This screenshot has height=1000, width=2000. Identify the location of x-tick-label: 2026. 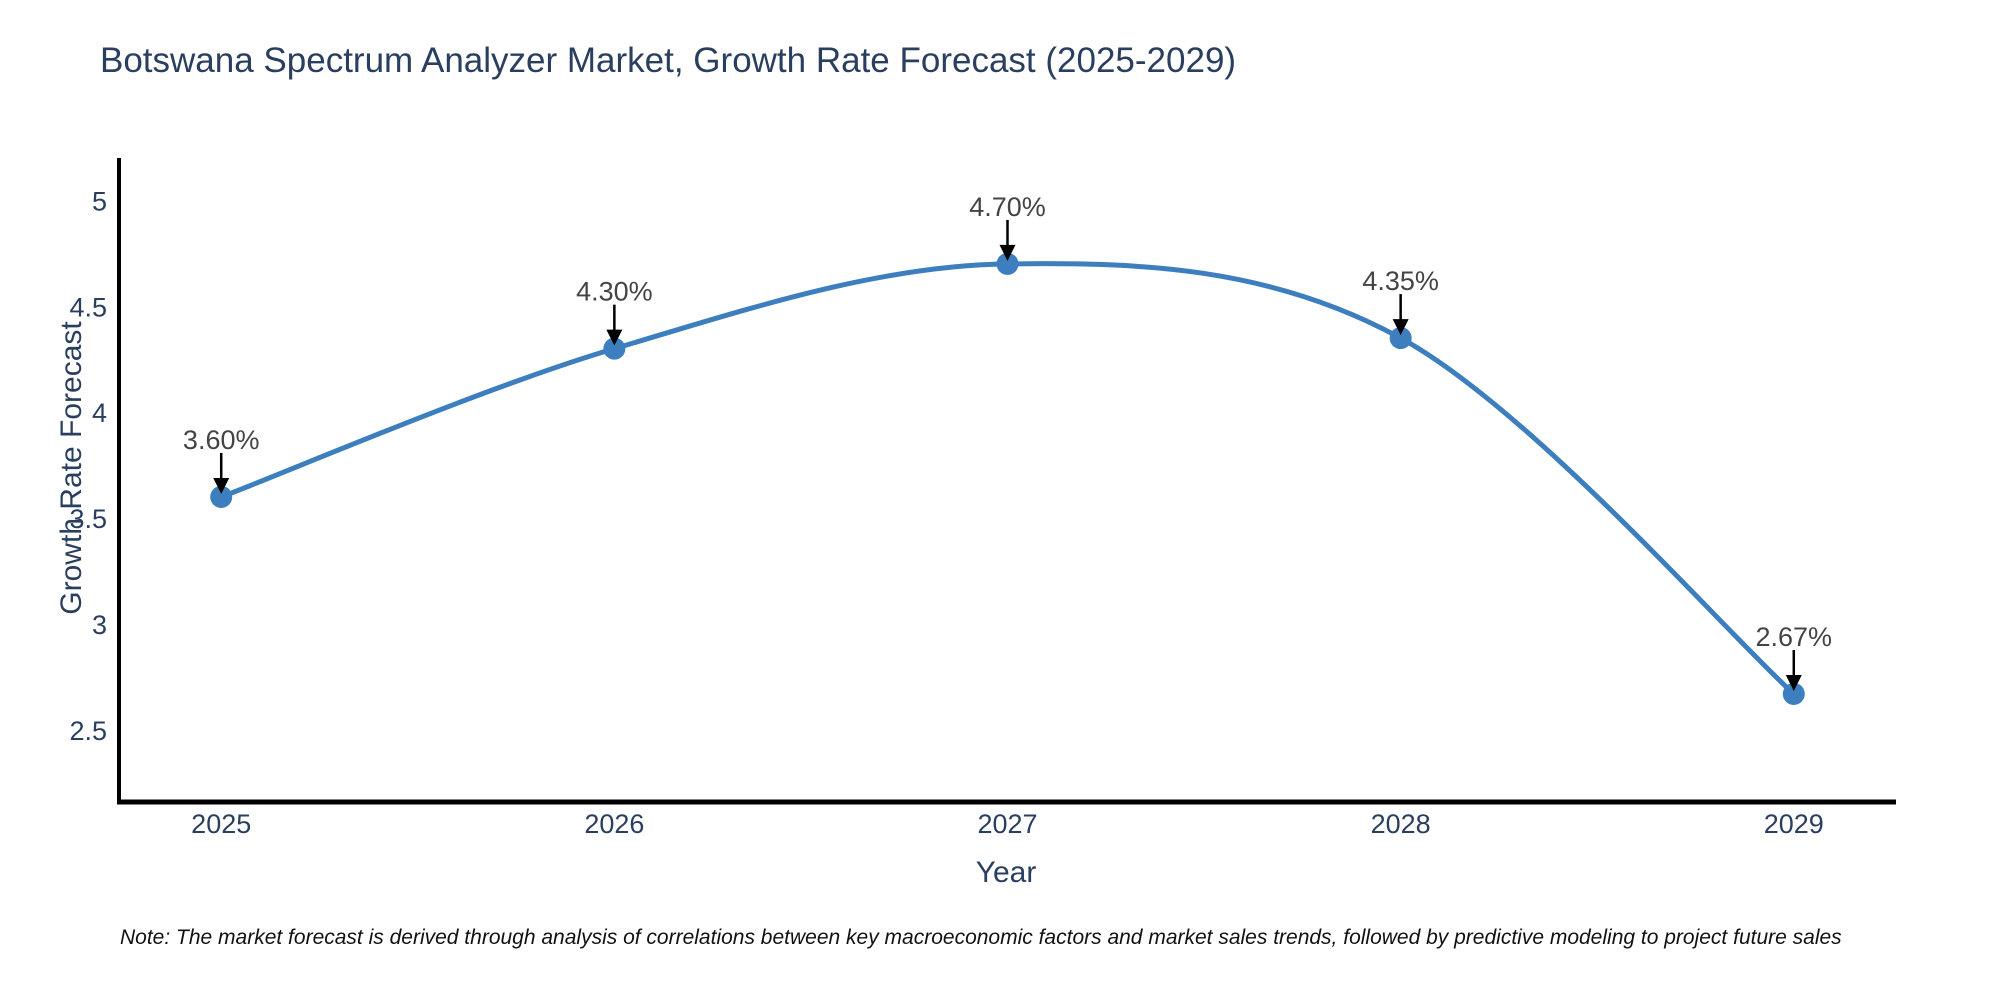
(614, 824).